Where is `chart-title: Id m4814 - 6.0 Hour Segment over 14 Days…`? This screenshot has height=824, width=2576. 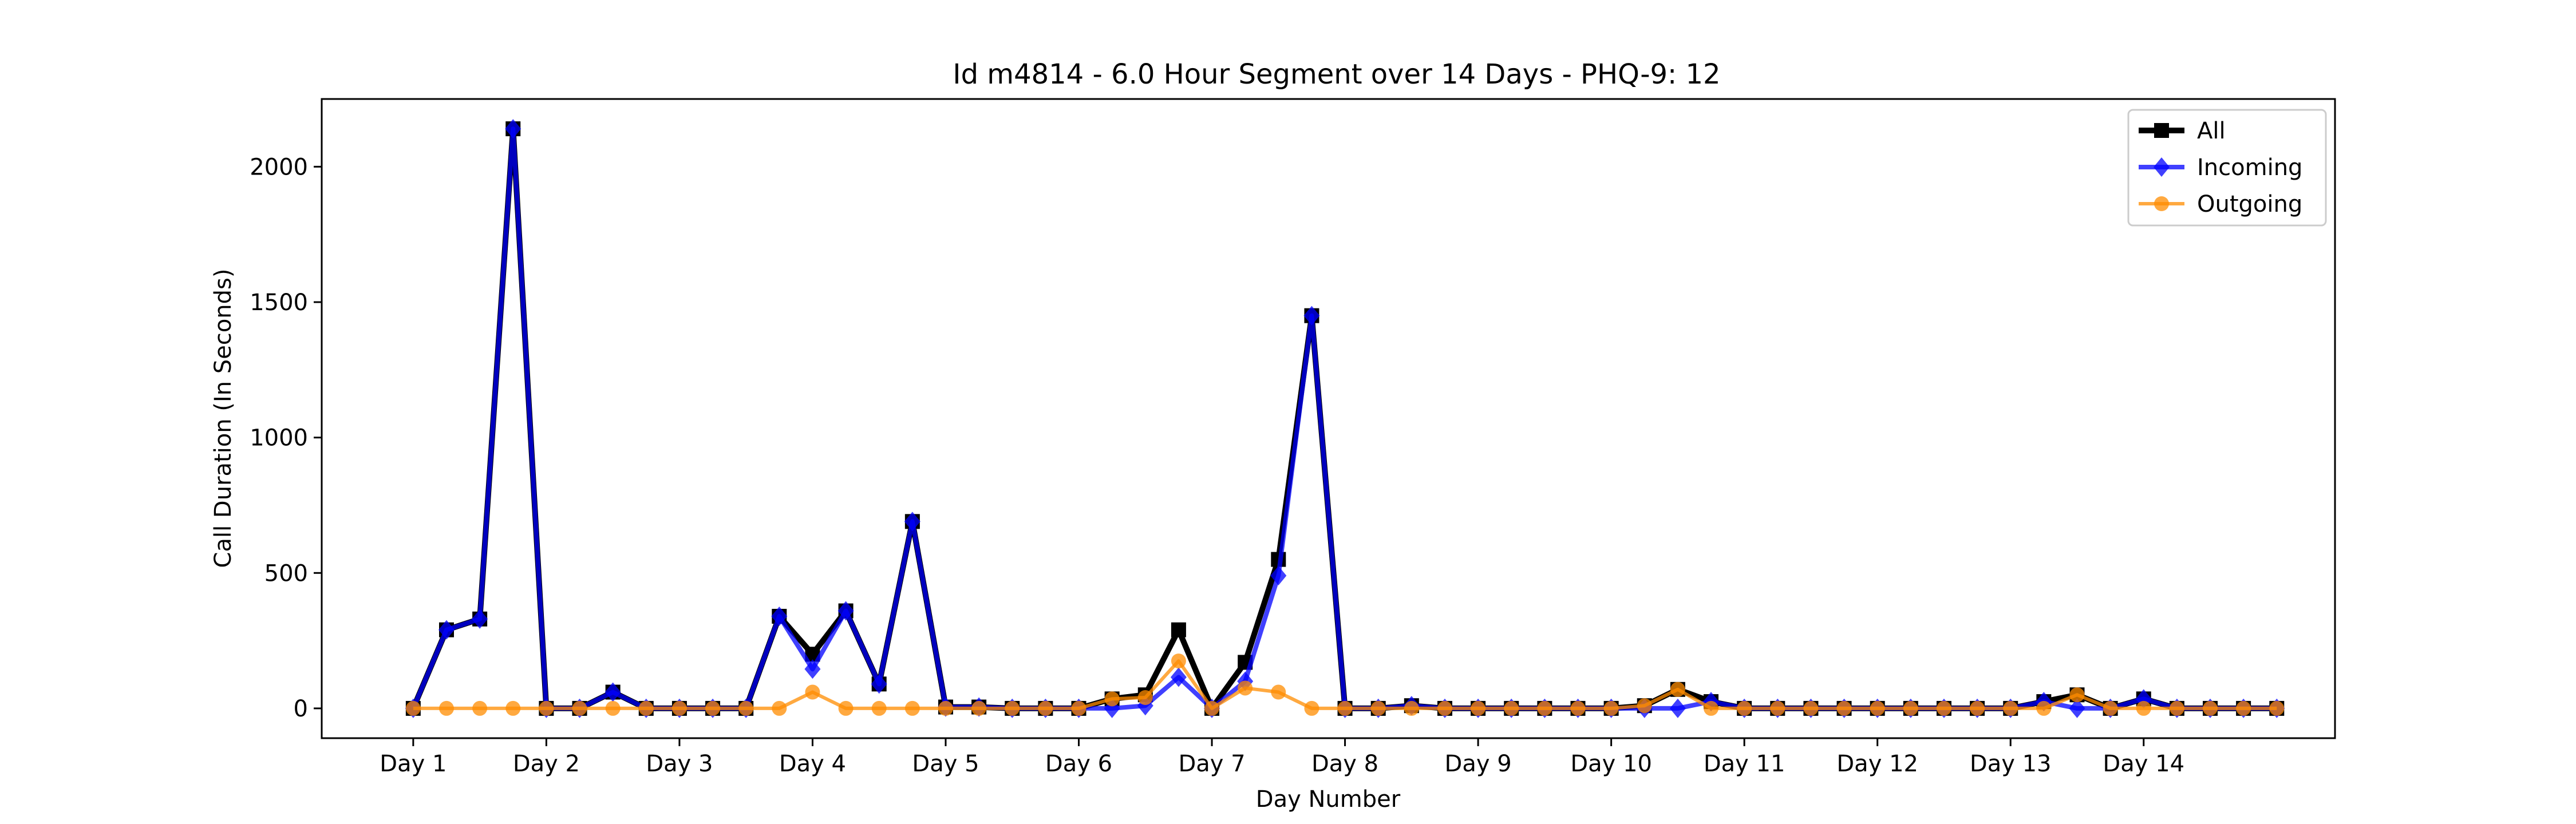
chart-title: Id m4814 - 6.0 Hour Segment over 14 Days… is located at coordinates (1336, 74).